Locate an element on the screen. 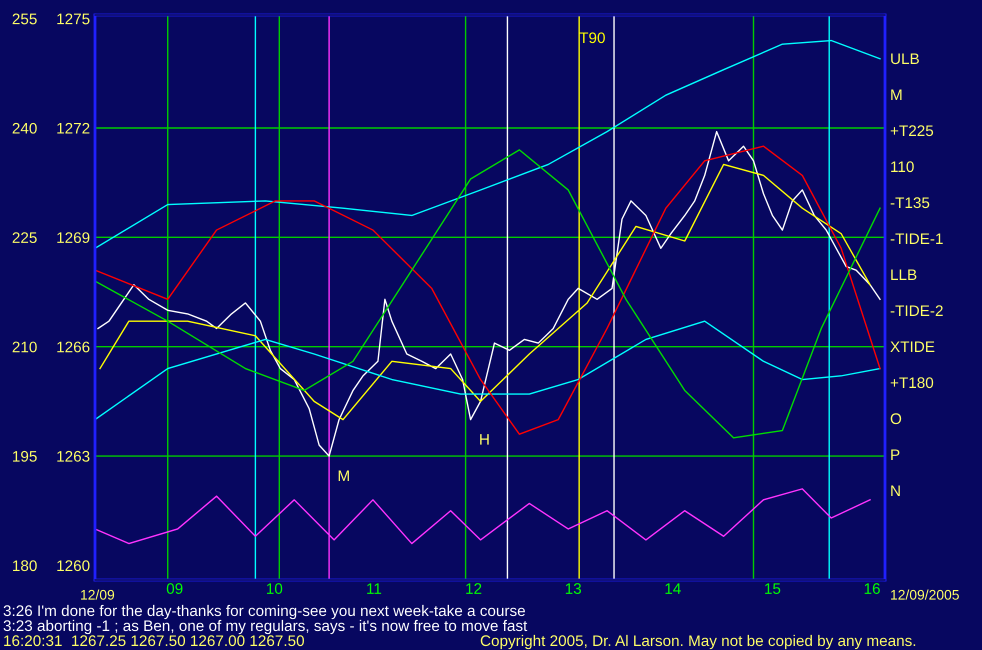 The image size is (982, 650). text: Copyright 2005, Dr. Al Larson. May not be copied by any means. is located at coordinates (698, 642).